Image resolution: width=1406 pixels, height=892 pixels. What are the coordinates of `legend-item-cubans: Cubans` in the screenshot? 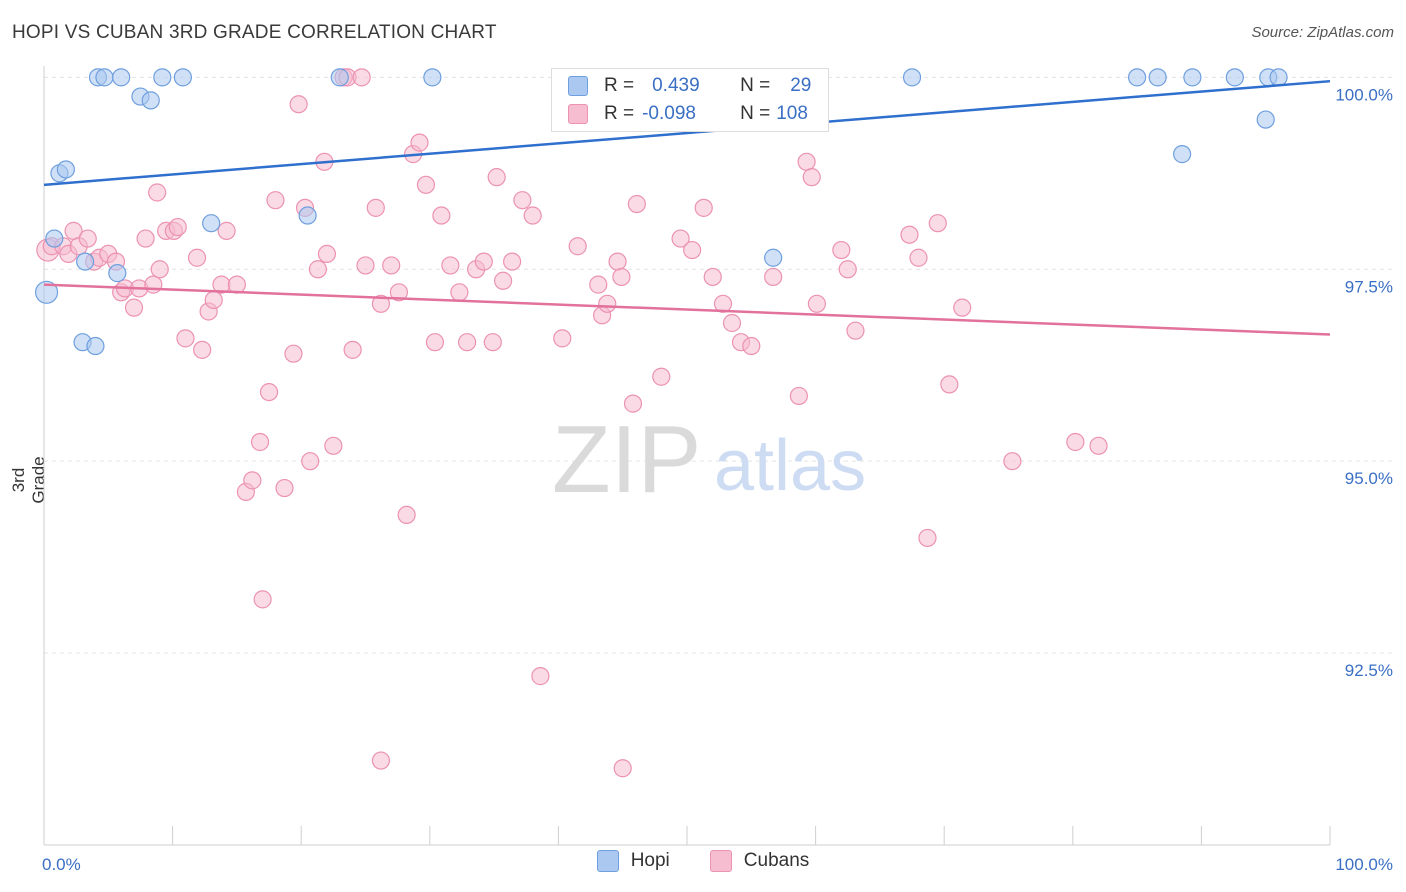 It's located at (759, 861).